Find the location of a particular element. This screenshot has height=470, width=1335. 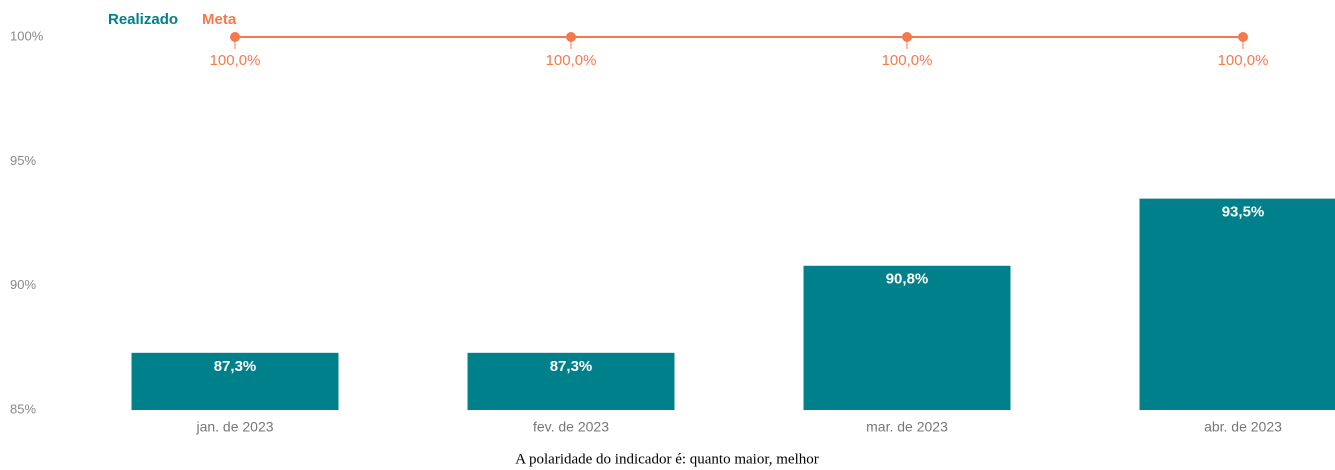

y-tick-label: 90% is located at coordinates (23, 284).